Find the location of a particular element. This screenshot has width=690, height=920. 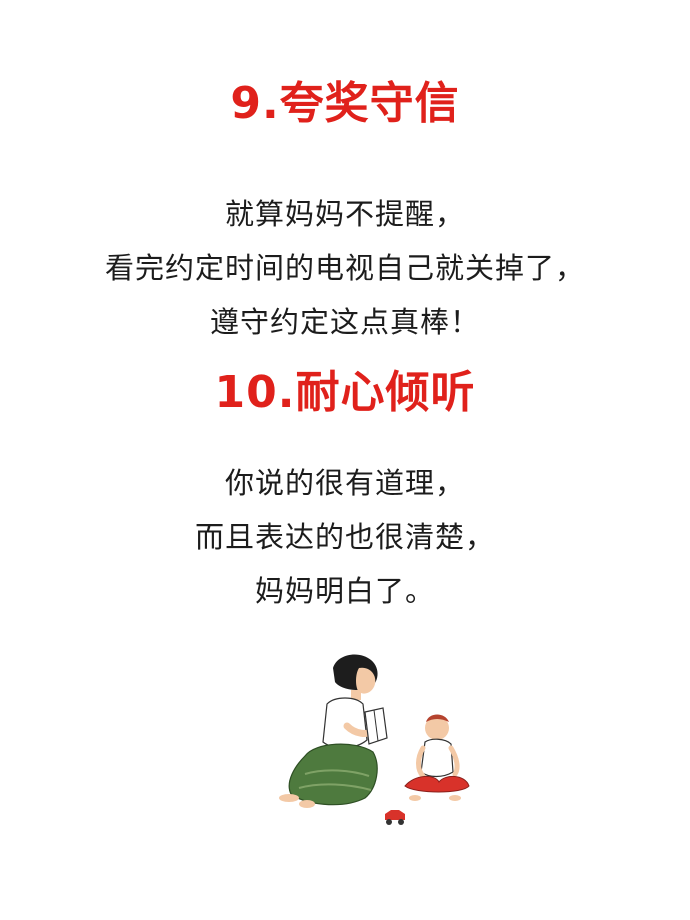

child-figure-icon is located at coordinates (437, 757).